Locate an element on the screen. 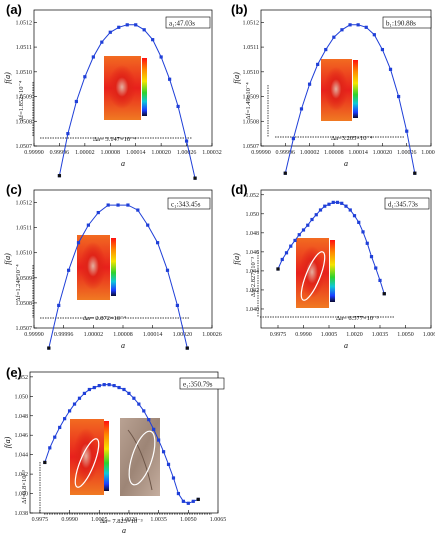 Image resolution: width=435 pixels, height=550 pixels. delta-a-annotation: Δa= 6.577×10⁻³ is located at coordinates (357, 318).